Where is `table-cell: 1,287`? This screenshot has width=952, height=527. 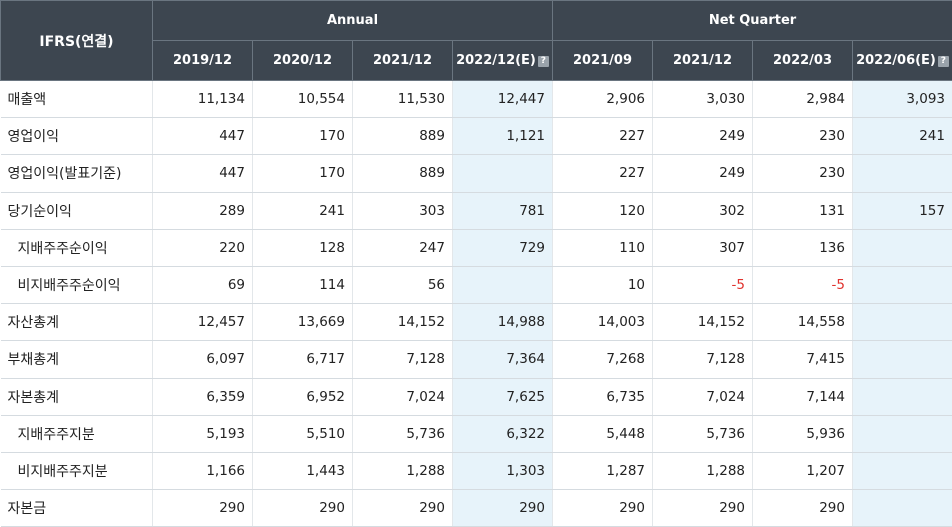
table-cell: 1,287 is located at coordinates (603, 470).